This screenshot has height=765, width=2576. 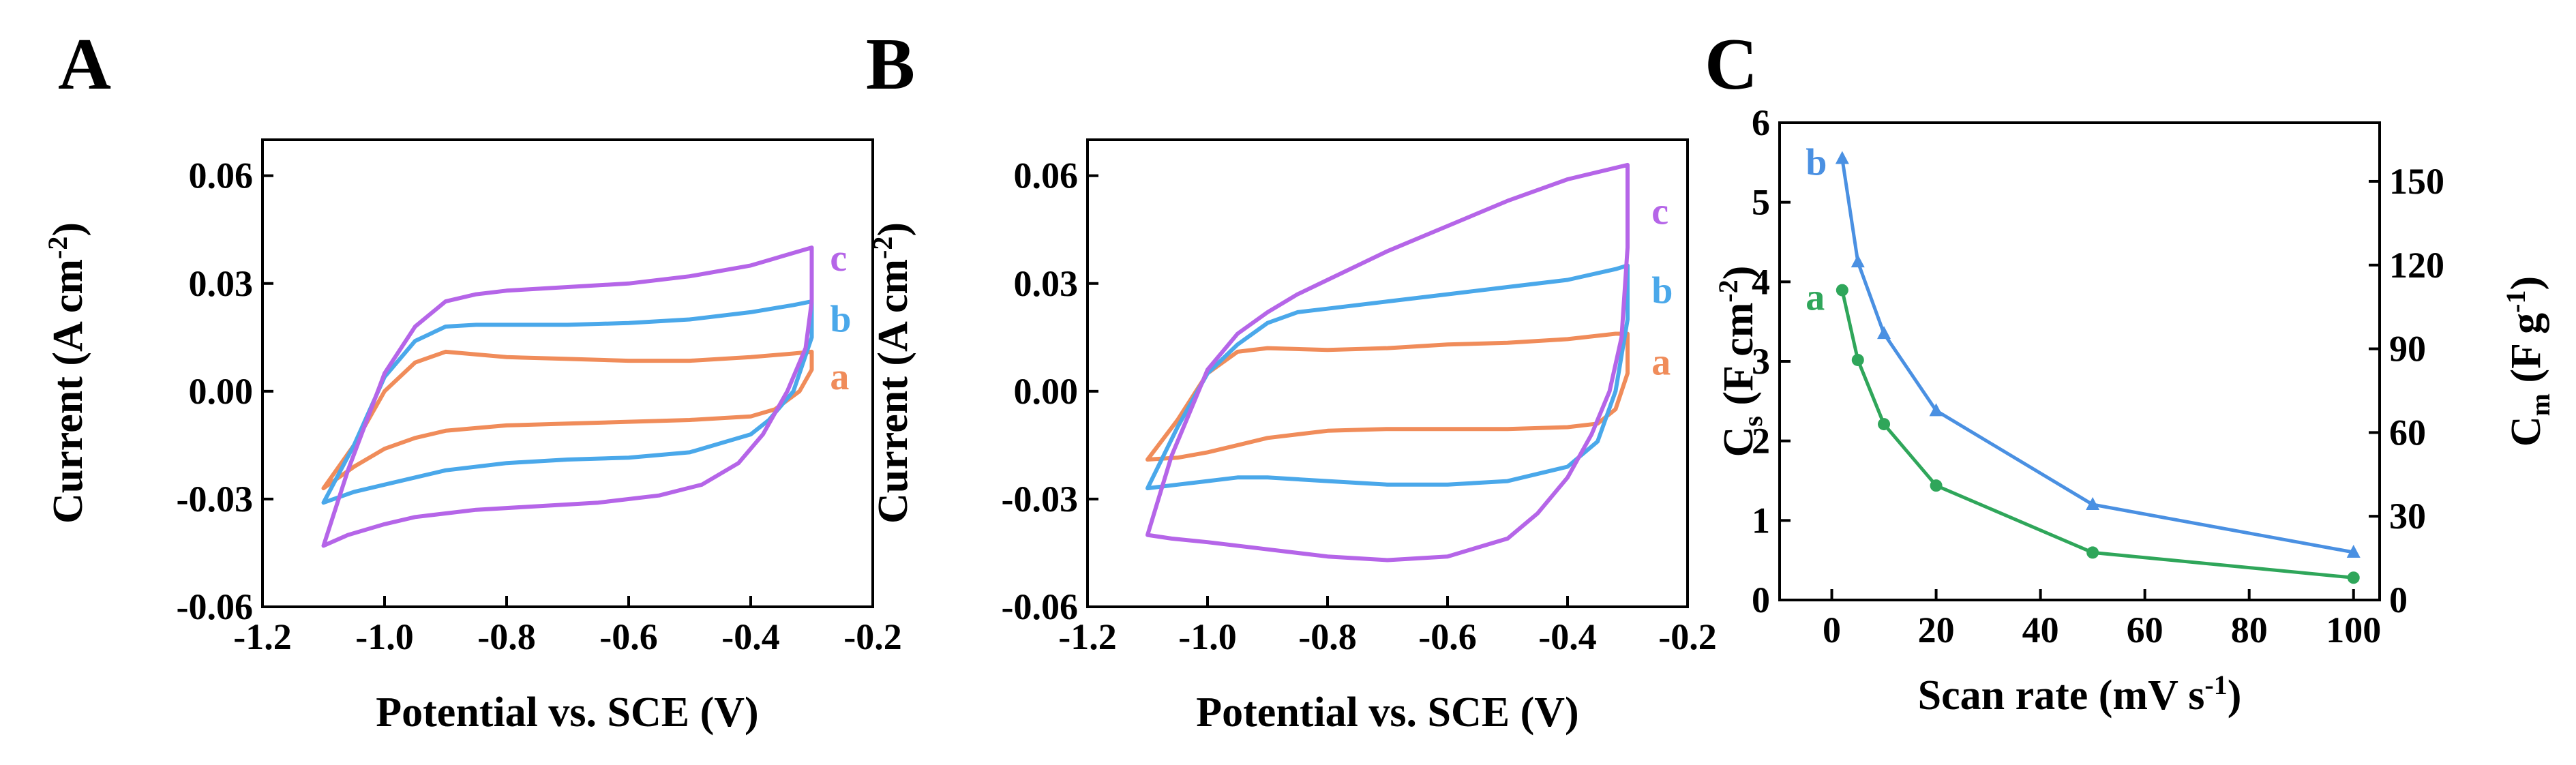 I want to click on panel-c-plot-frame, so click(x=2079, y=361).